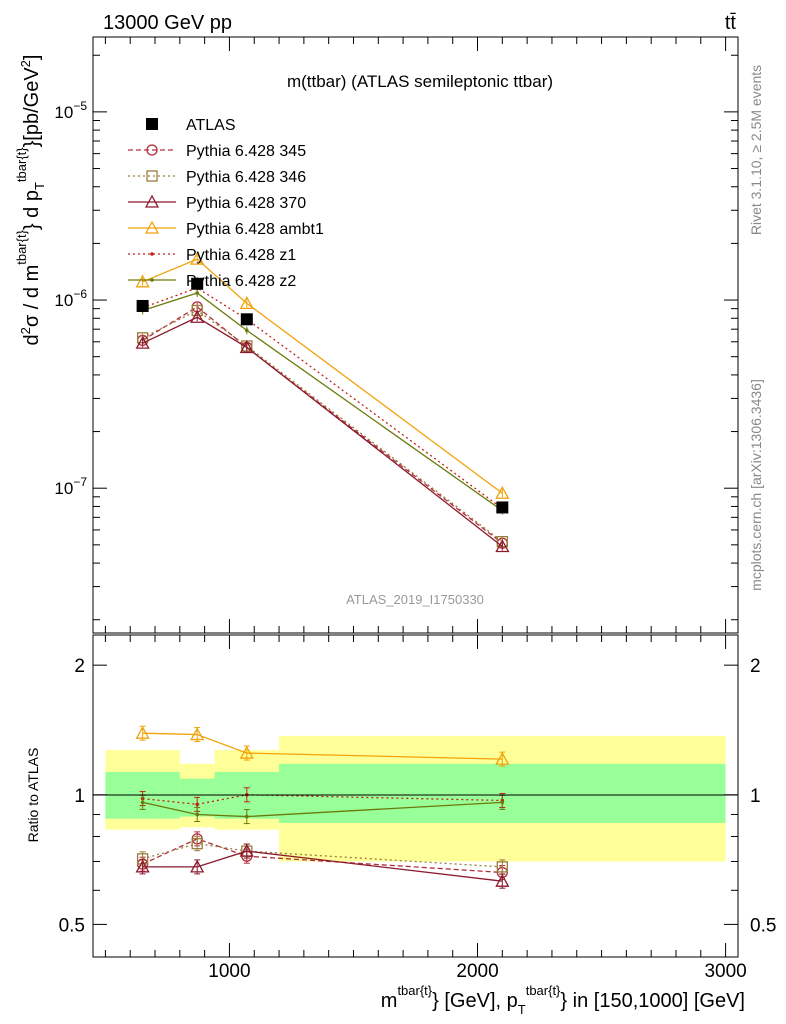  I want to click on ratio-series-layer, so click(322, 807).